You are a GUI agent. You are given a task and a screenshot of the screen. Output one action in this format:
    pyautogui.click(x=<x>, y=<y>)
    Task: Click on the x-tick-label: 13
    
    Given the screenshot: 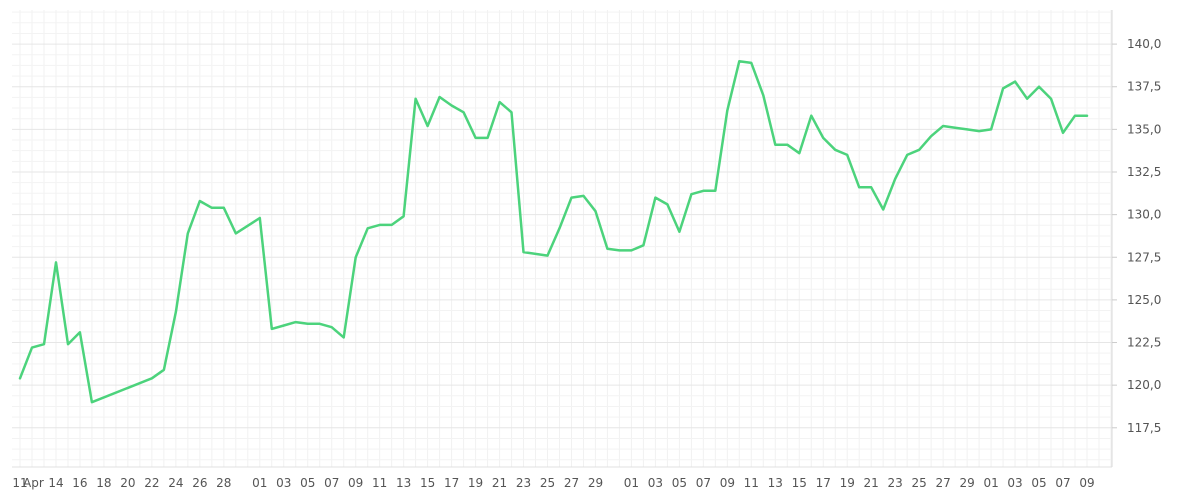 What is the action you would take?
    pyautogui.click(x=775, y=483)
    